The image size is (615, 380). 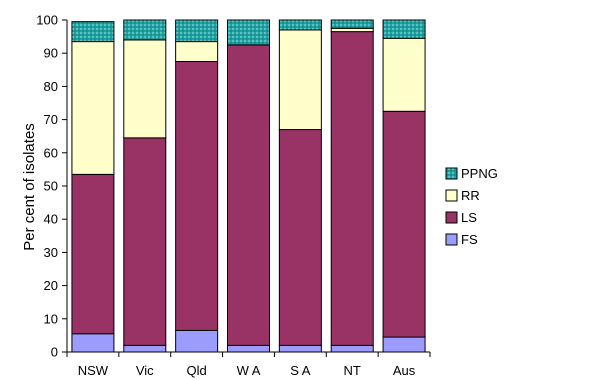 I want to click on legend: PPNG RR LS FS, so click(x=471, y=206).